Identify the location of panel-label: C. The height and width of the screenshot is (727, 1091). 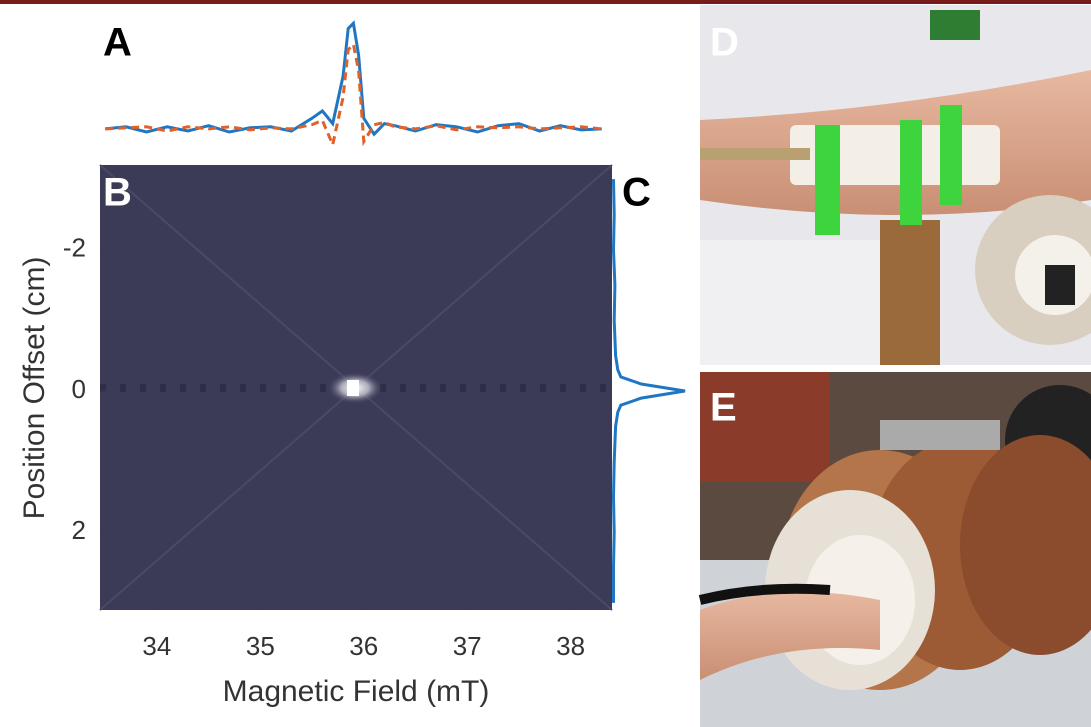
(636, 193).